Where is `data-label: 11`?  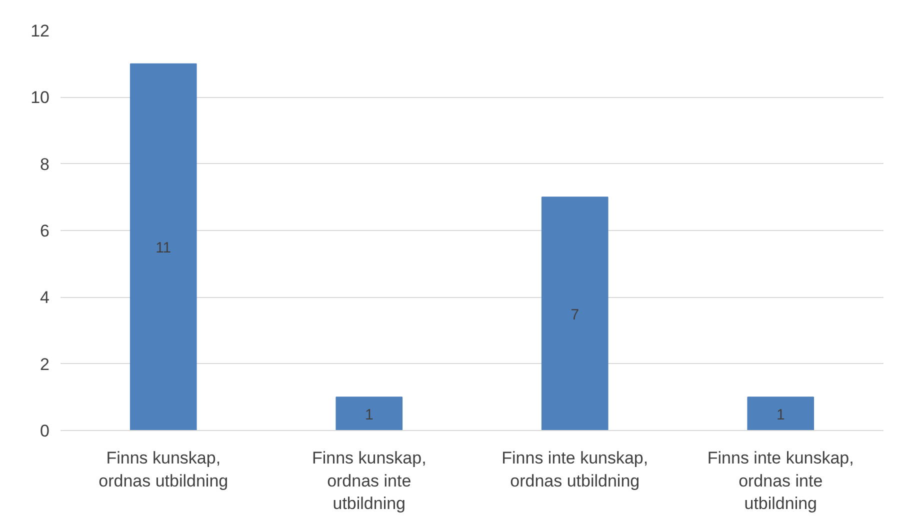
data-label: 11 is located at coordinates (164, 248).